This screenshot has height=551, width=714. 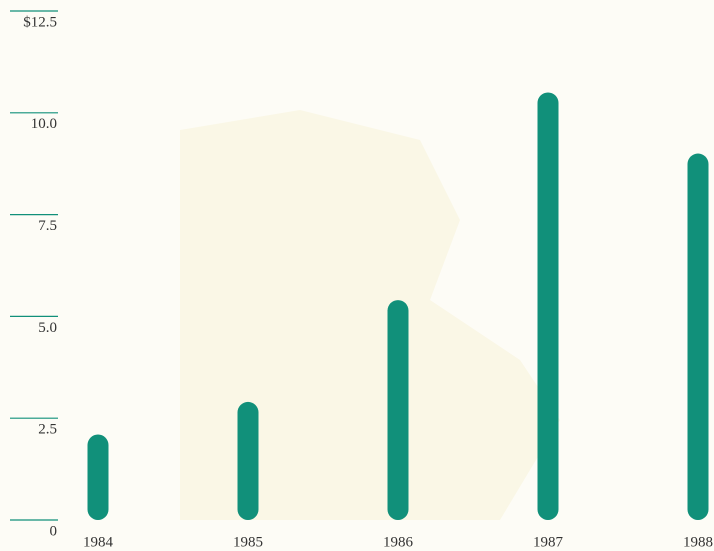 What do you see at coordinates (398, 542) in the screenshot?
I see `x-tick-label: 1986` at bounding box center [398, 542].